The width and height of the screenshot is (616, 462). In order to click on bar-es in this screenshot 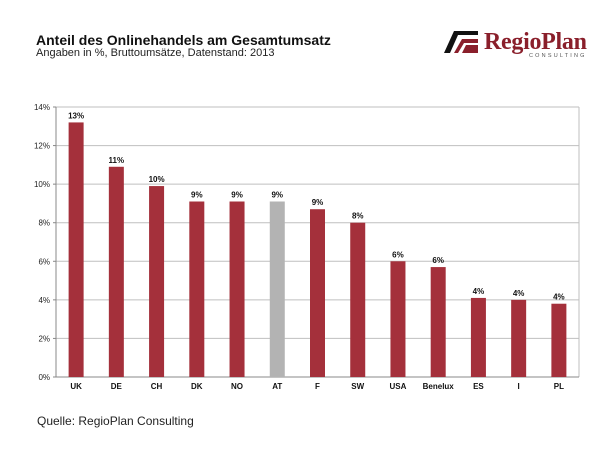, I will do `click(478, 337)`.